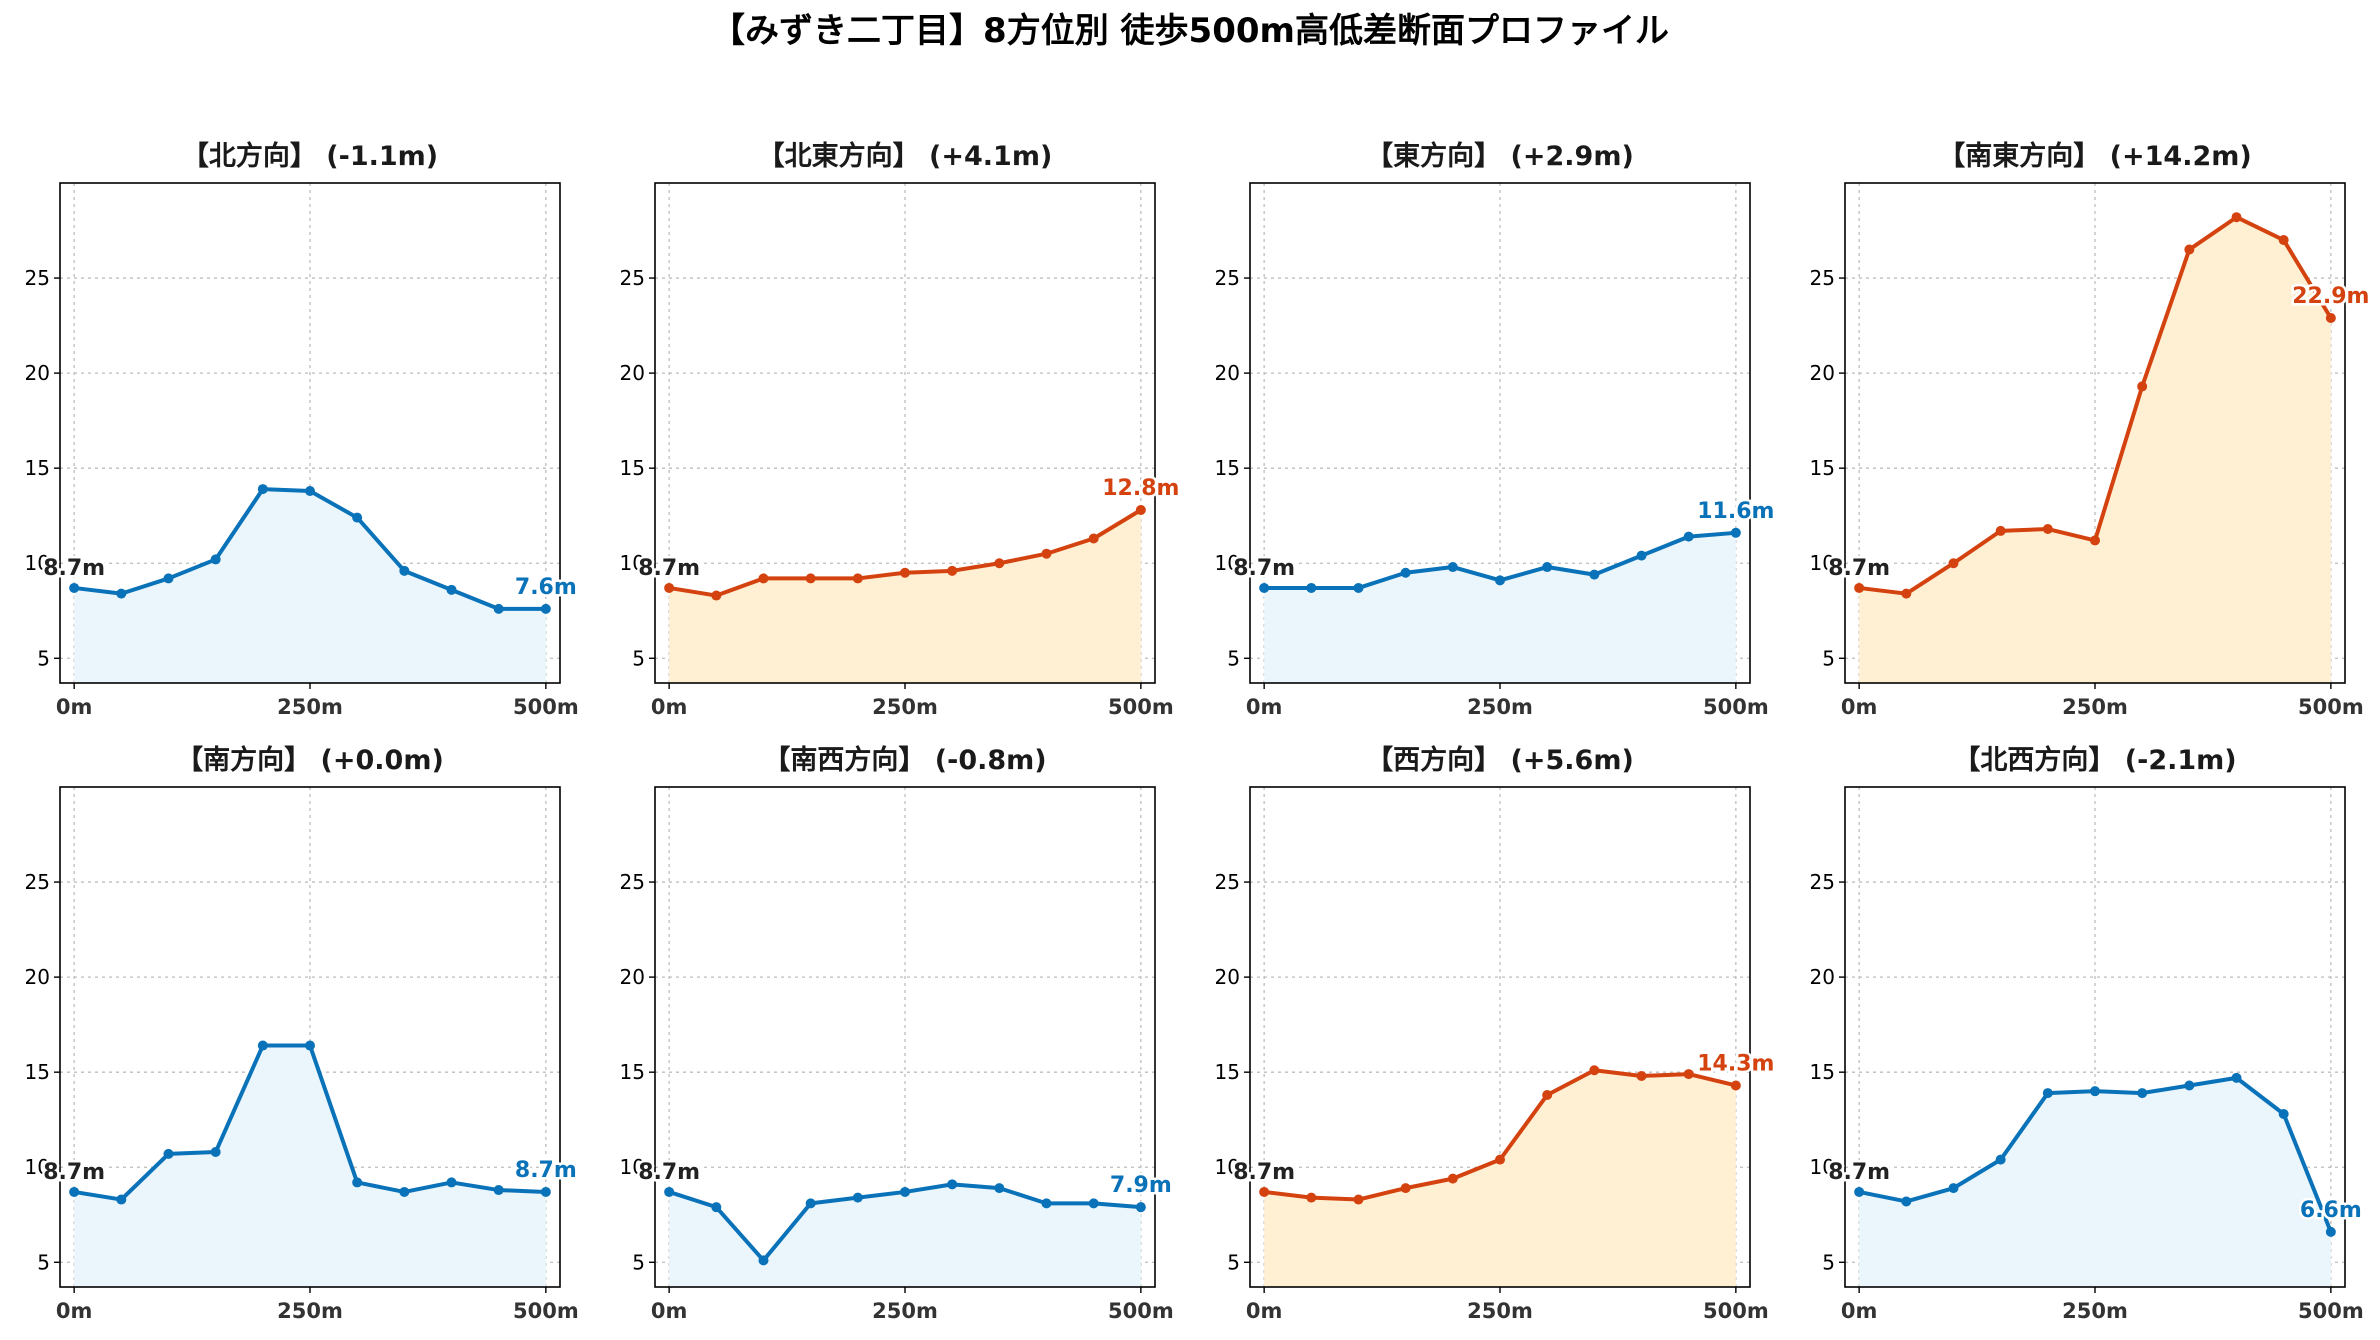 This screenshot has height=1340, width=2380. Describe the element at coordinates (546, 1170) in the screenshot. I see `end-elevation-label: 8.7m` at that location.